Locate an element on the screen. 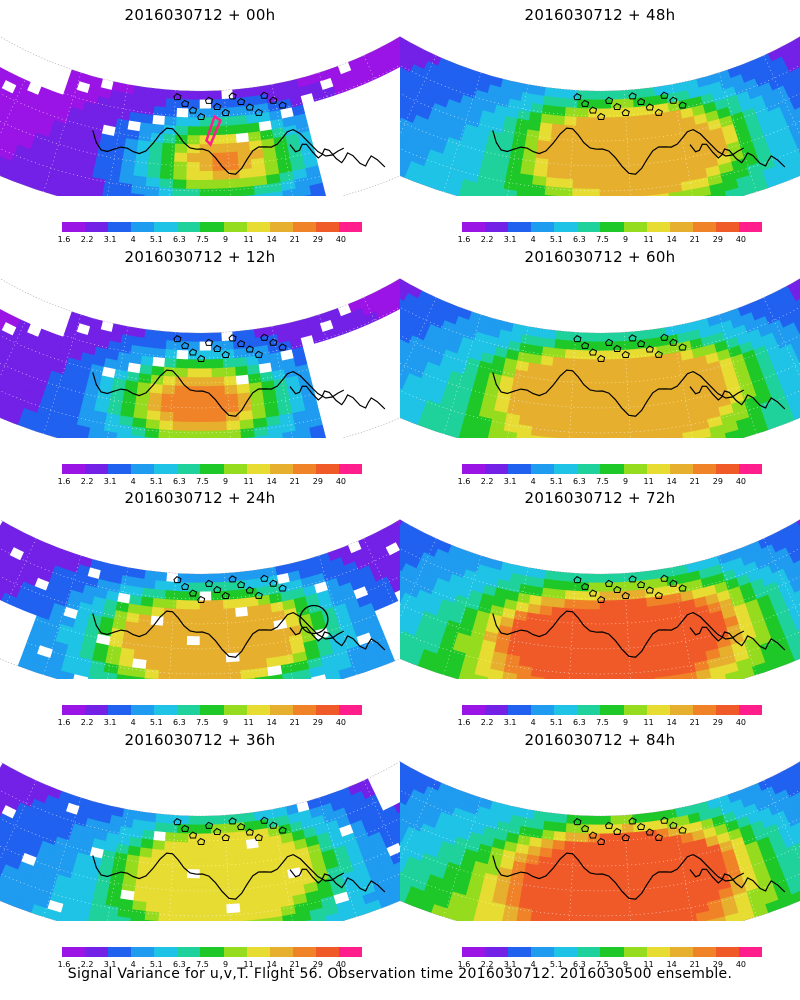 The image size is (800, 1000). variance-map is located at coordinates (600, 356).